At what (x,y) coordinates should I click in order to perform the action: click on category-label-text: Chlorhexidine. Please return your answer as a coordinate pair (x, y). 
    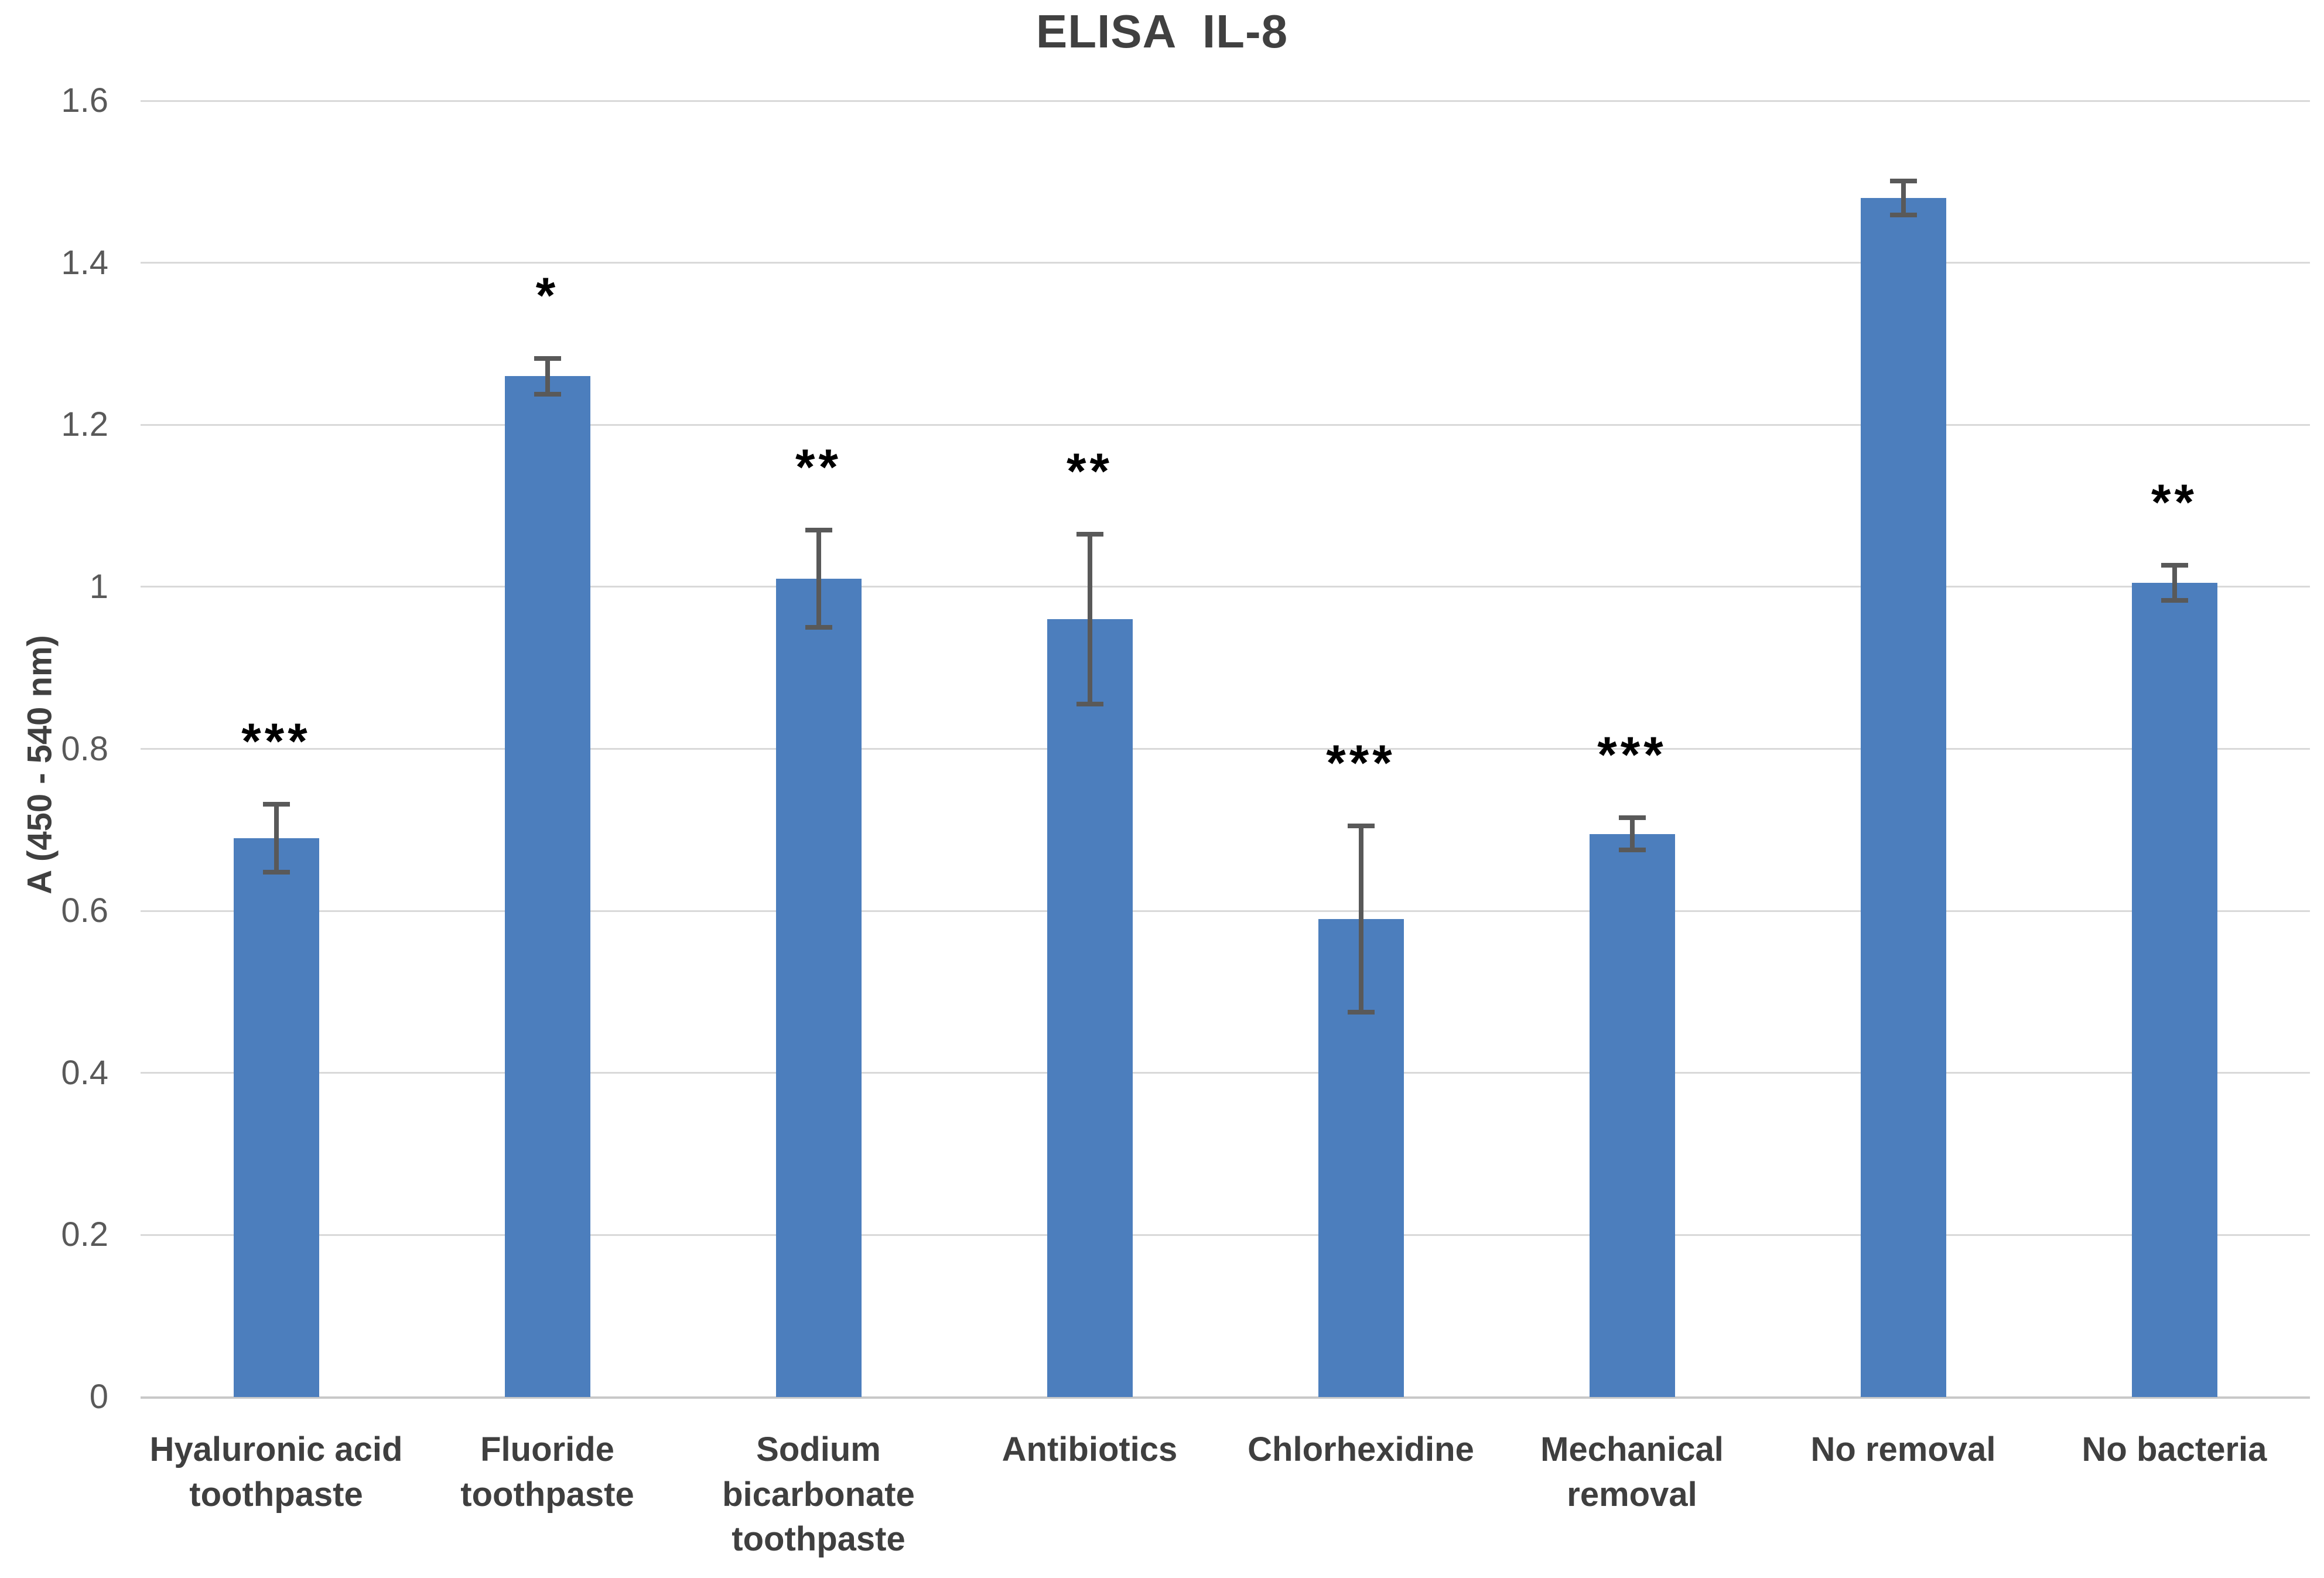
    Looking at the image, I should click on (1361, 1449).